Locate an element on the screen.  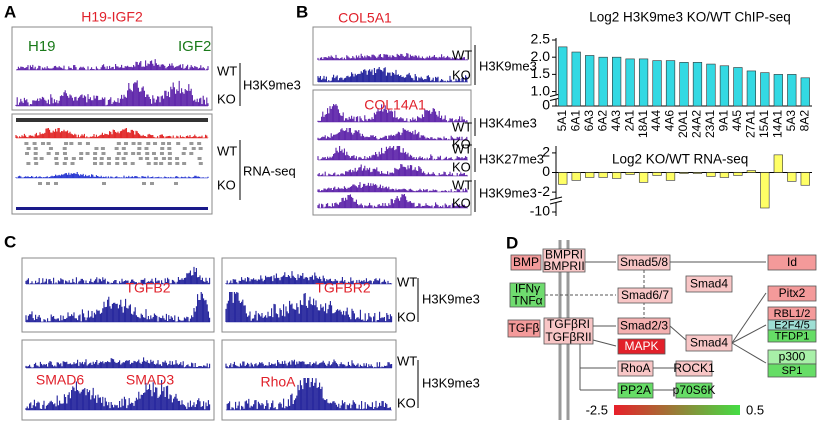
y-tick-label: 1.5 is located at coordinates (541, 73).